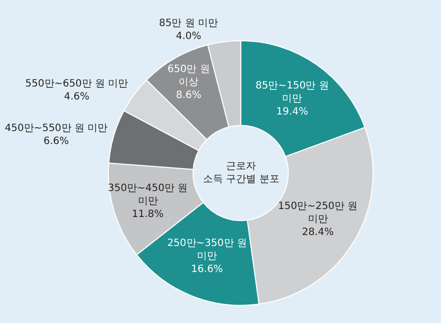  Describe the element at coordinates (148, 214) in the screenshot. I see `data-label: 11.8%` at that location.